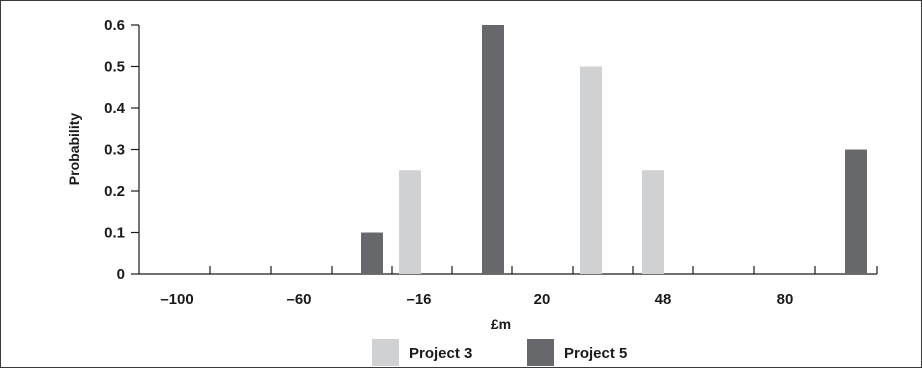 The height and width of the screenshot is (369, 922). Describe the element at coordinates (114, 233) in the screenshot. I see `y-tick-label: 0.1` at that location.